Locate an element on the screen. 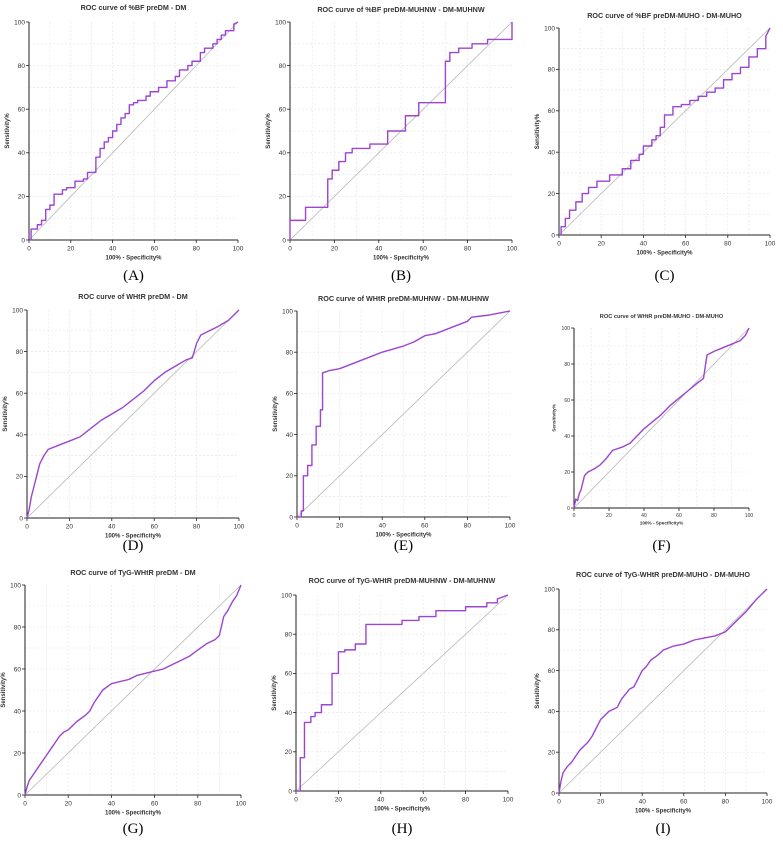 This screenshot has width=783, height=849. panel-title: ROC curve of WHtR preDM - DM is located at coordinates (132, 296).